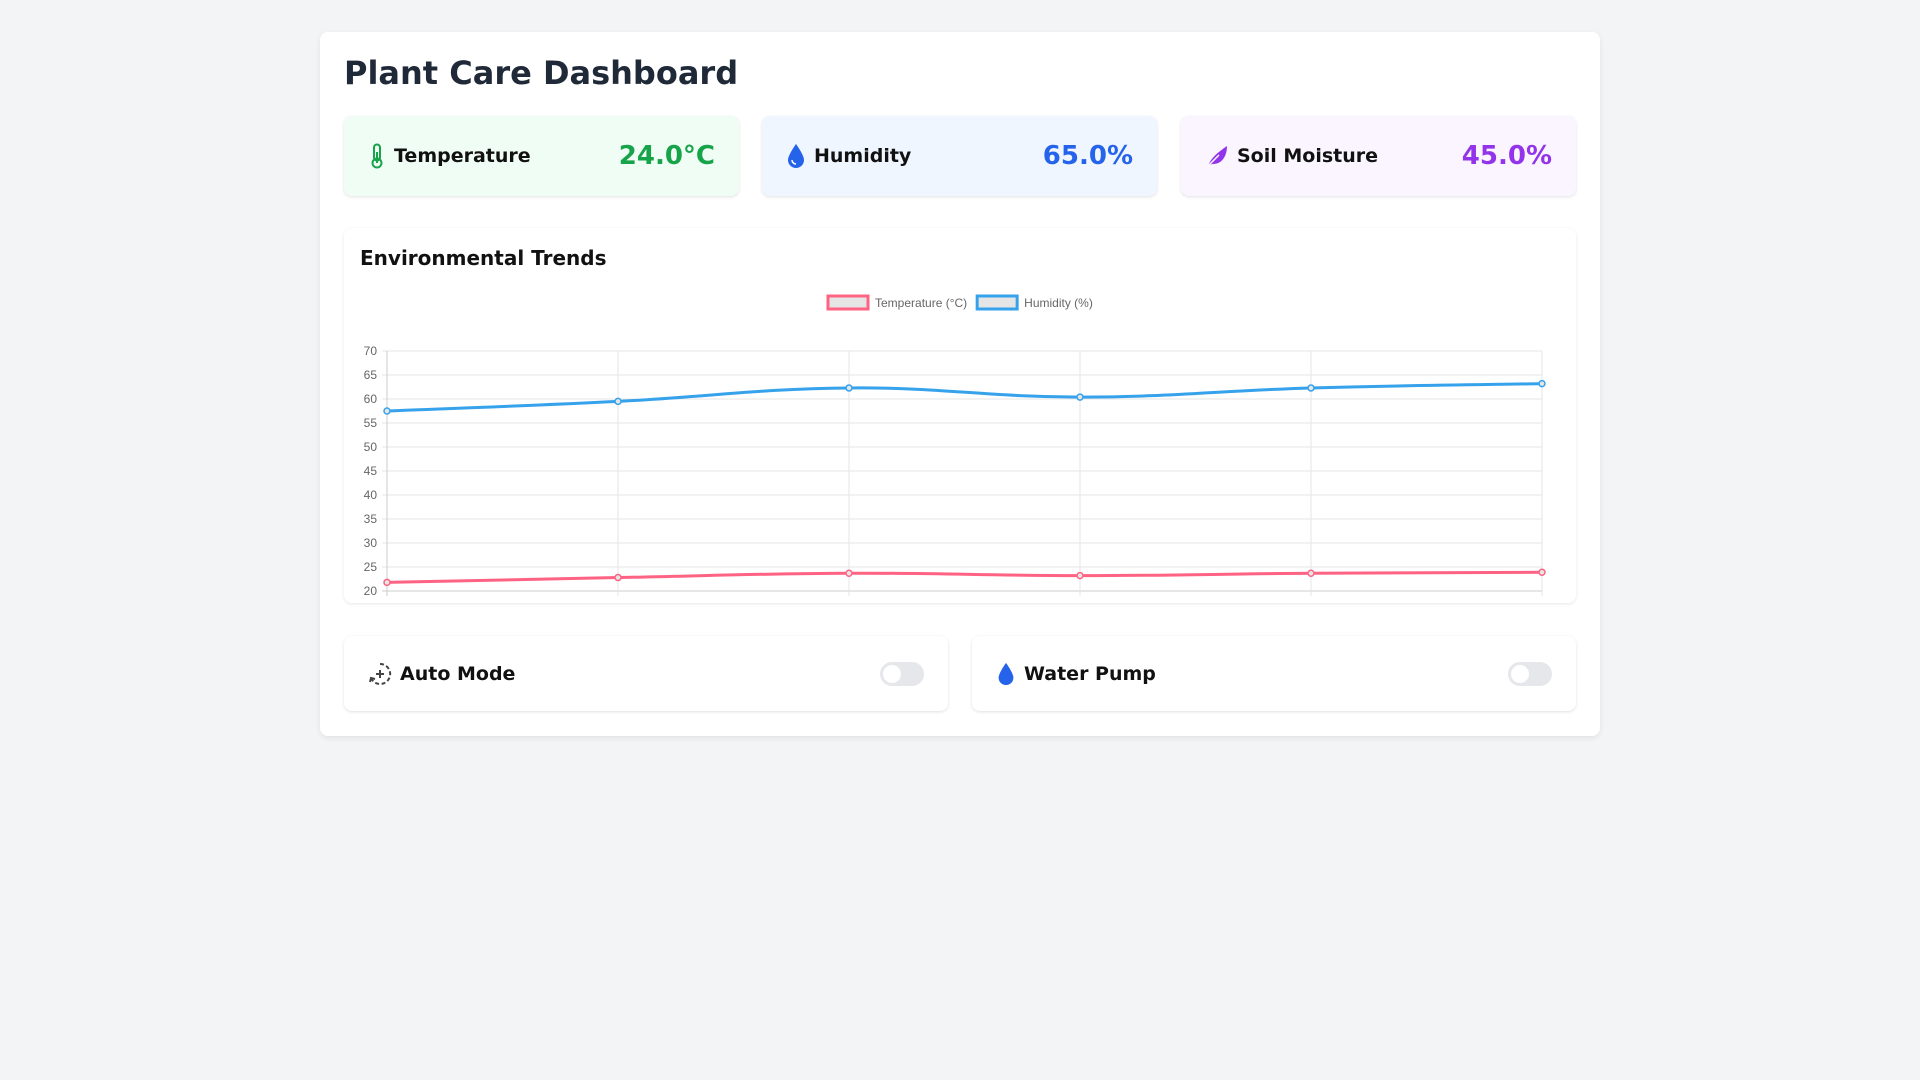  Describe the element at coordinates (1530, 673) in the screenshot. I see `water-pump-toggle` at that location.